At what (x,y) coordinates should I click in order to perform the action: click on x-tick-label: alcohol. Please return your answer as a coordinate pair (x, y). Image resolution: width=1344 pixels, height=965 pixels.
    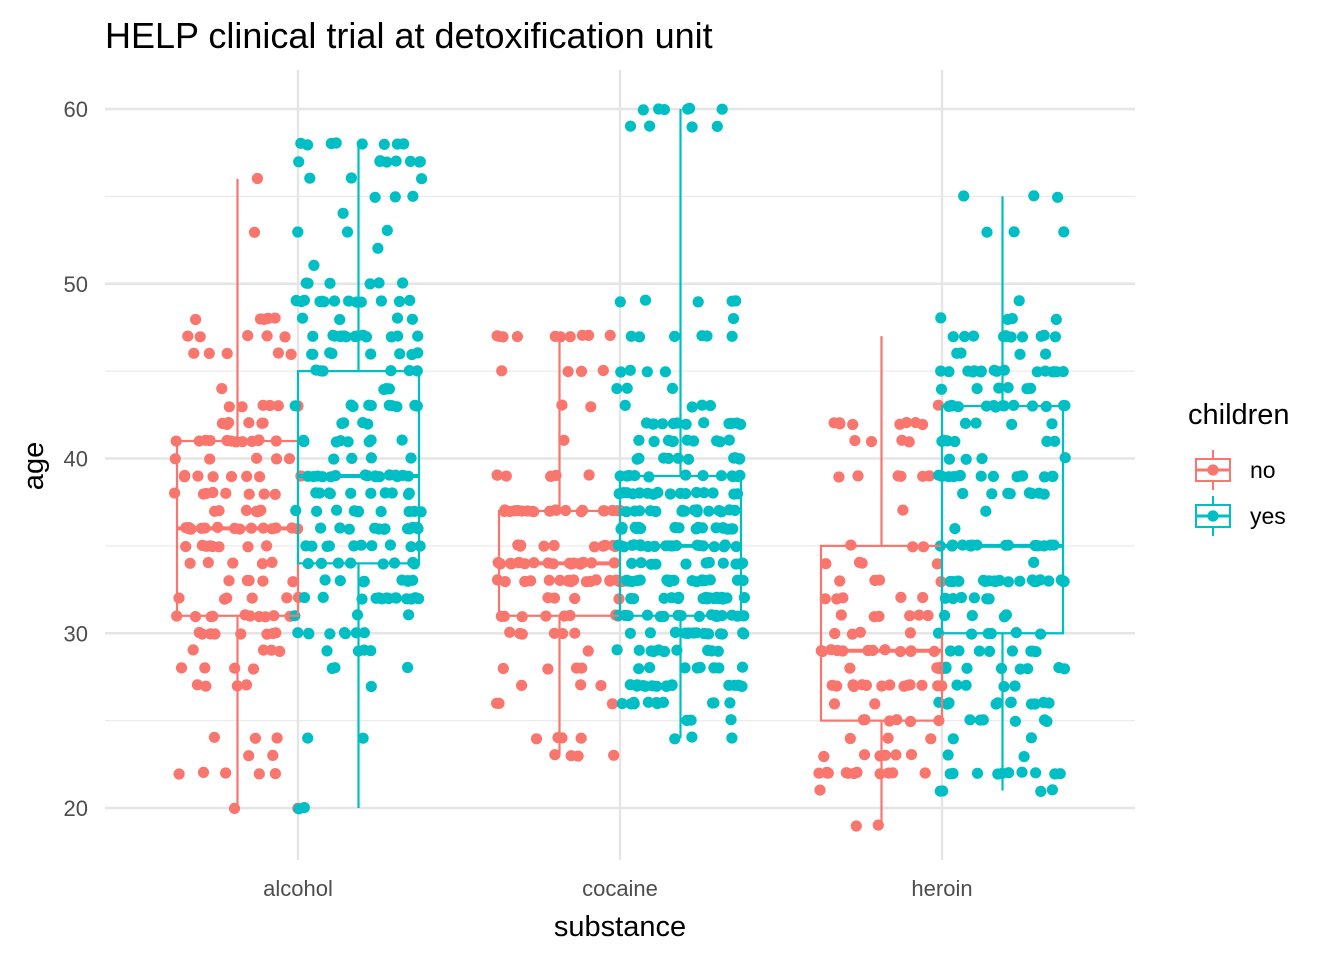
    Looking at the image, I should click on (298, 888).